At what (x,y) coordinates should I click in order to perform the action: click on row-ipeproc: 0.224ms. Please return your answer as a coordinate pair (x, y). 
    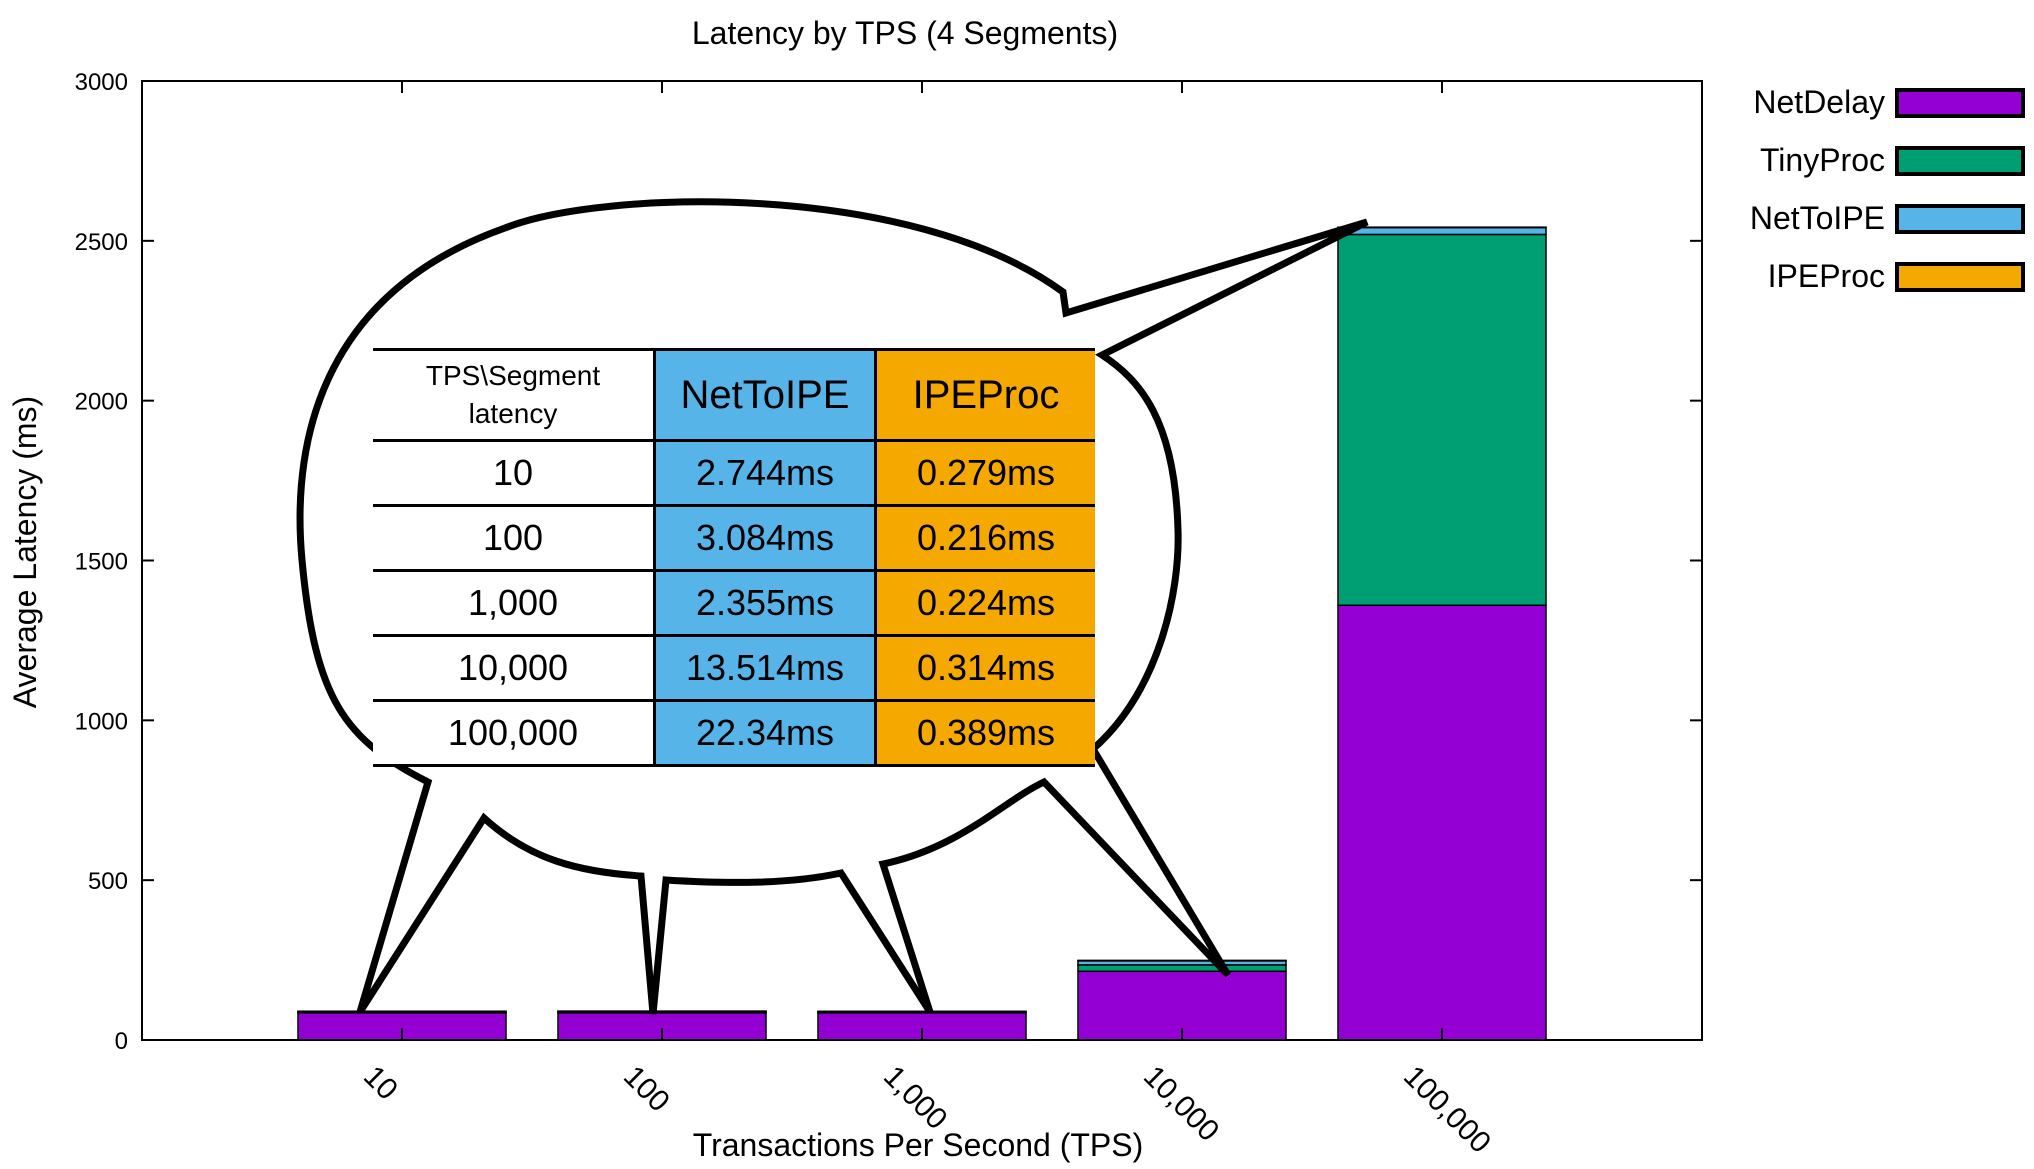
    Looking at the image, I should click on (985, 603).